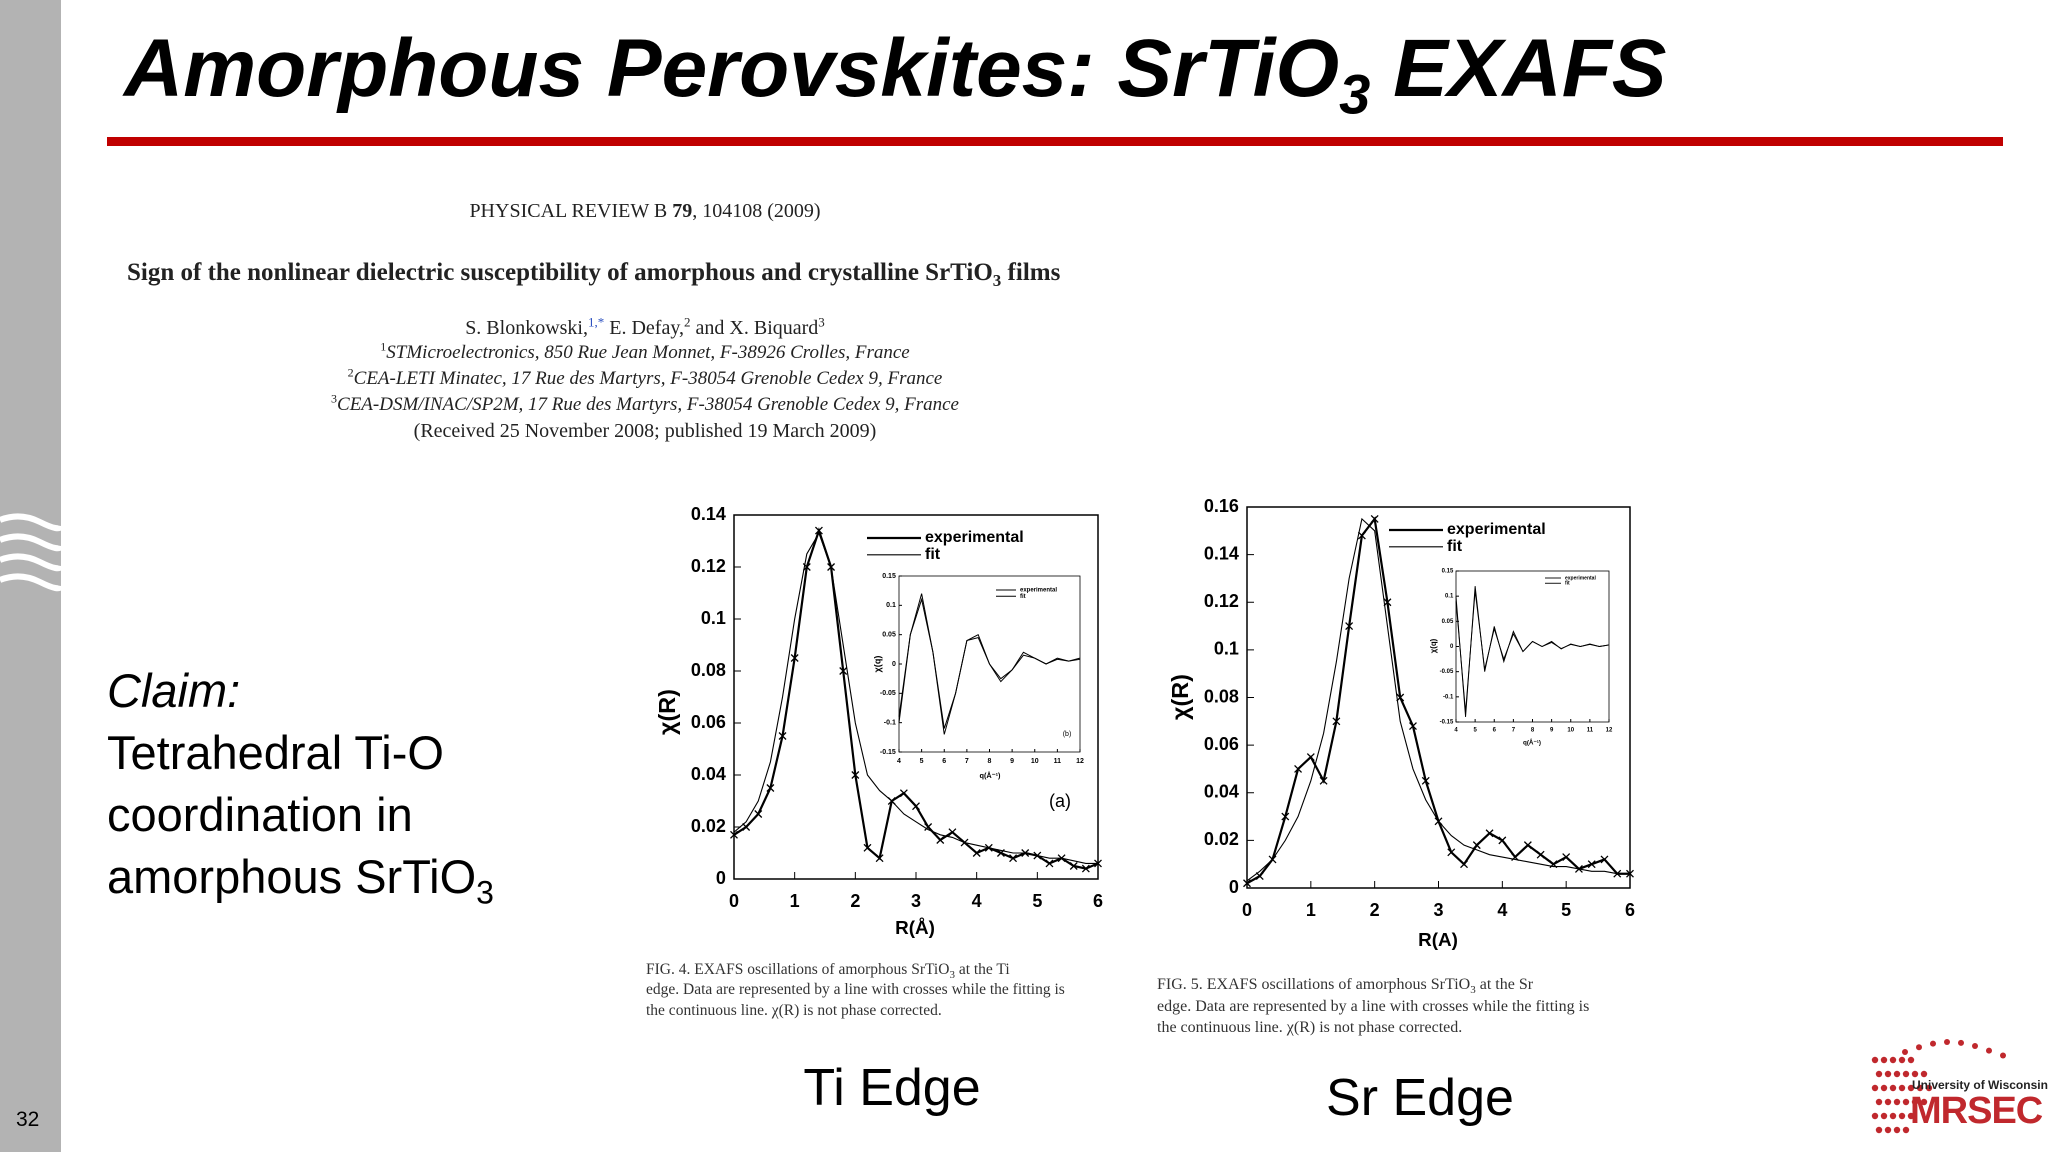 The height and width of the screenshot is (1152, 2048). I want to click on x-tick-label: 12, so click(1609, 730).